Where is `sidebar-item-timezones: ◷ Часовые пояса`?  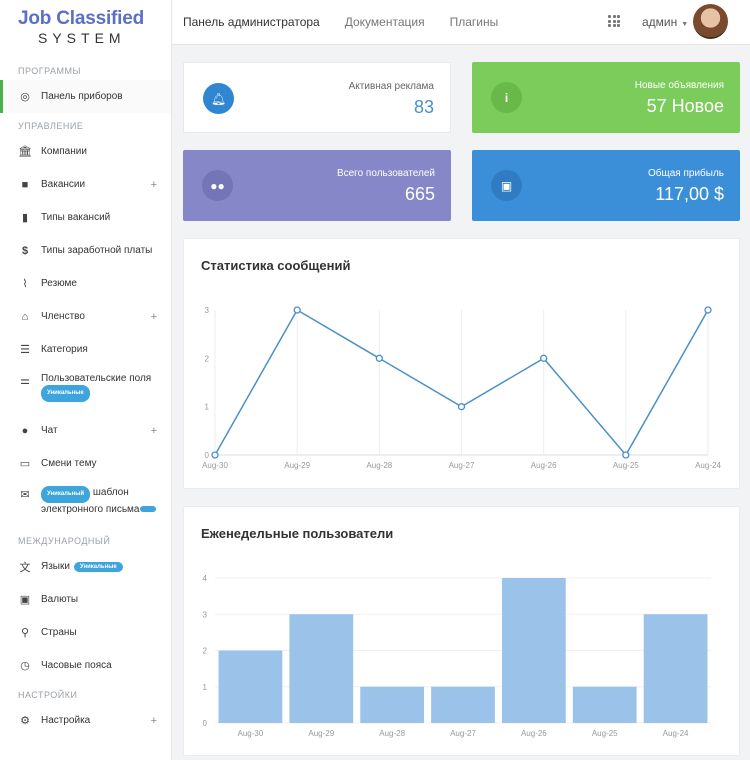 sidebar-item-timezones: ◷ Часовые пояса is located at coordinates (85, 665).